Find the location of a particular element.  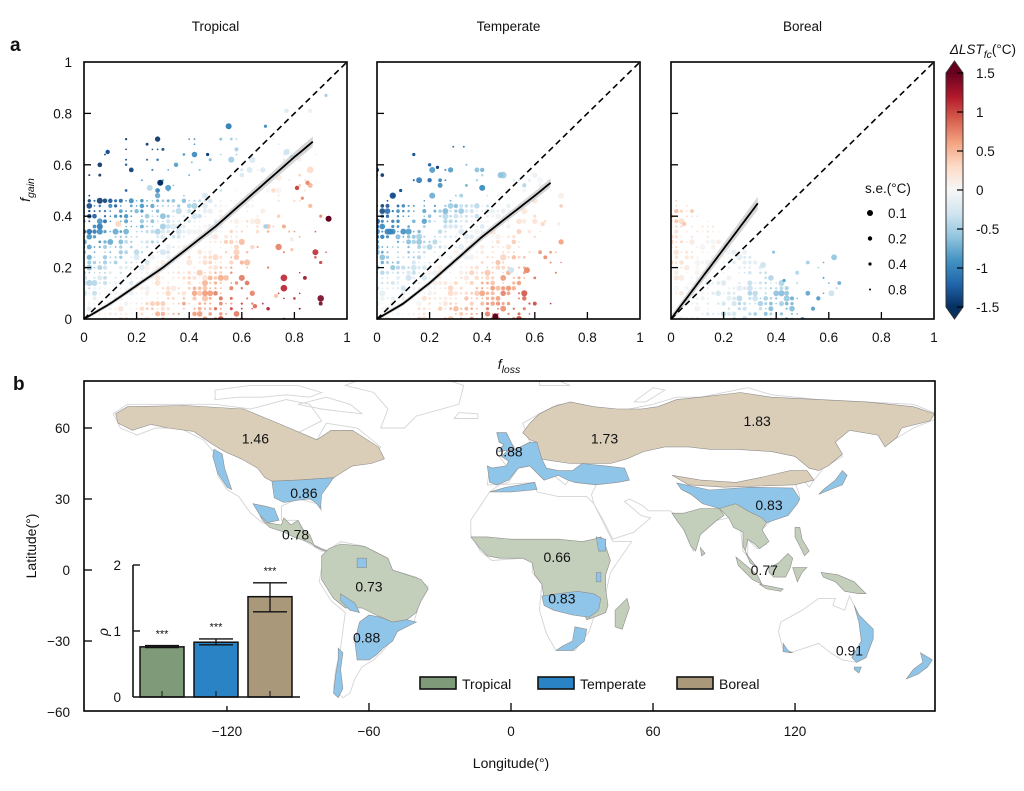

fit-line is located at coordinates (198, 230).